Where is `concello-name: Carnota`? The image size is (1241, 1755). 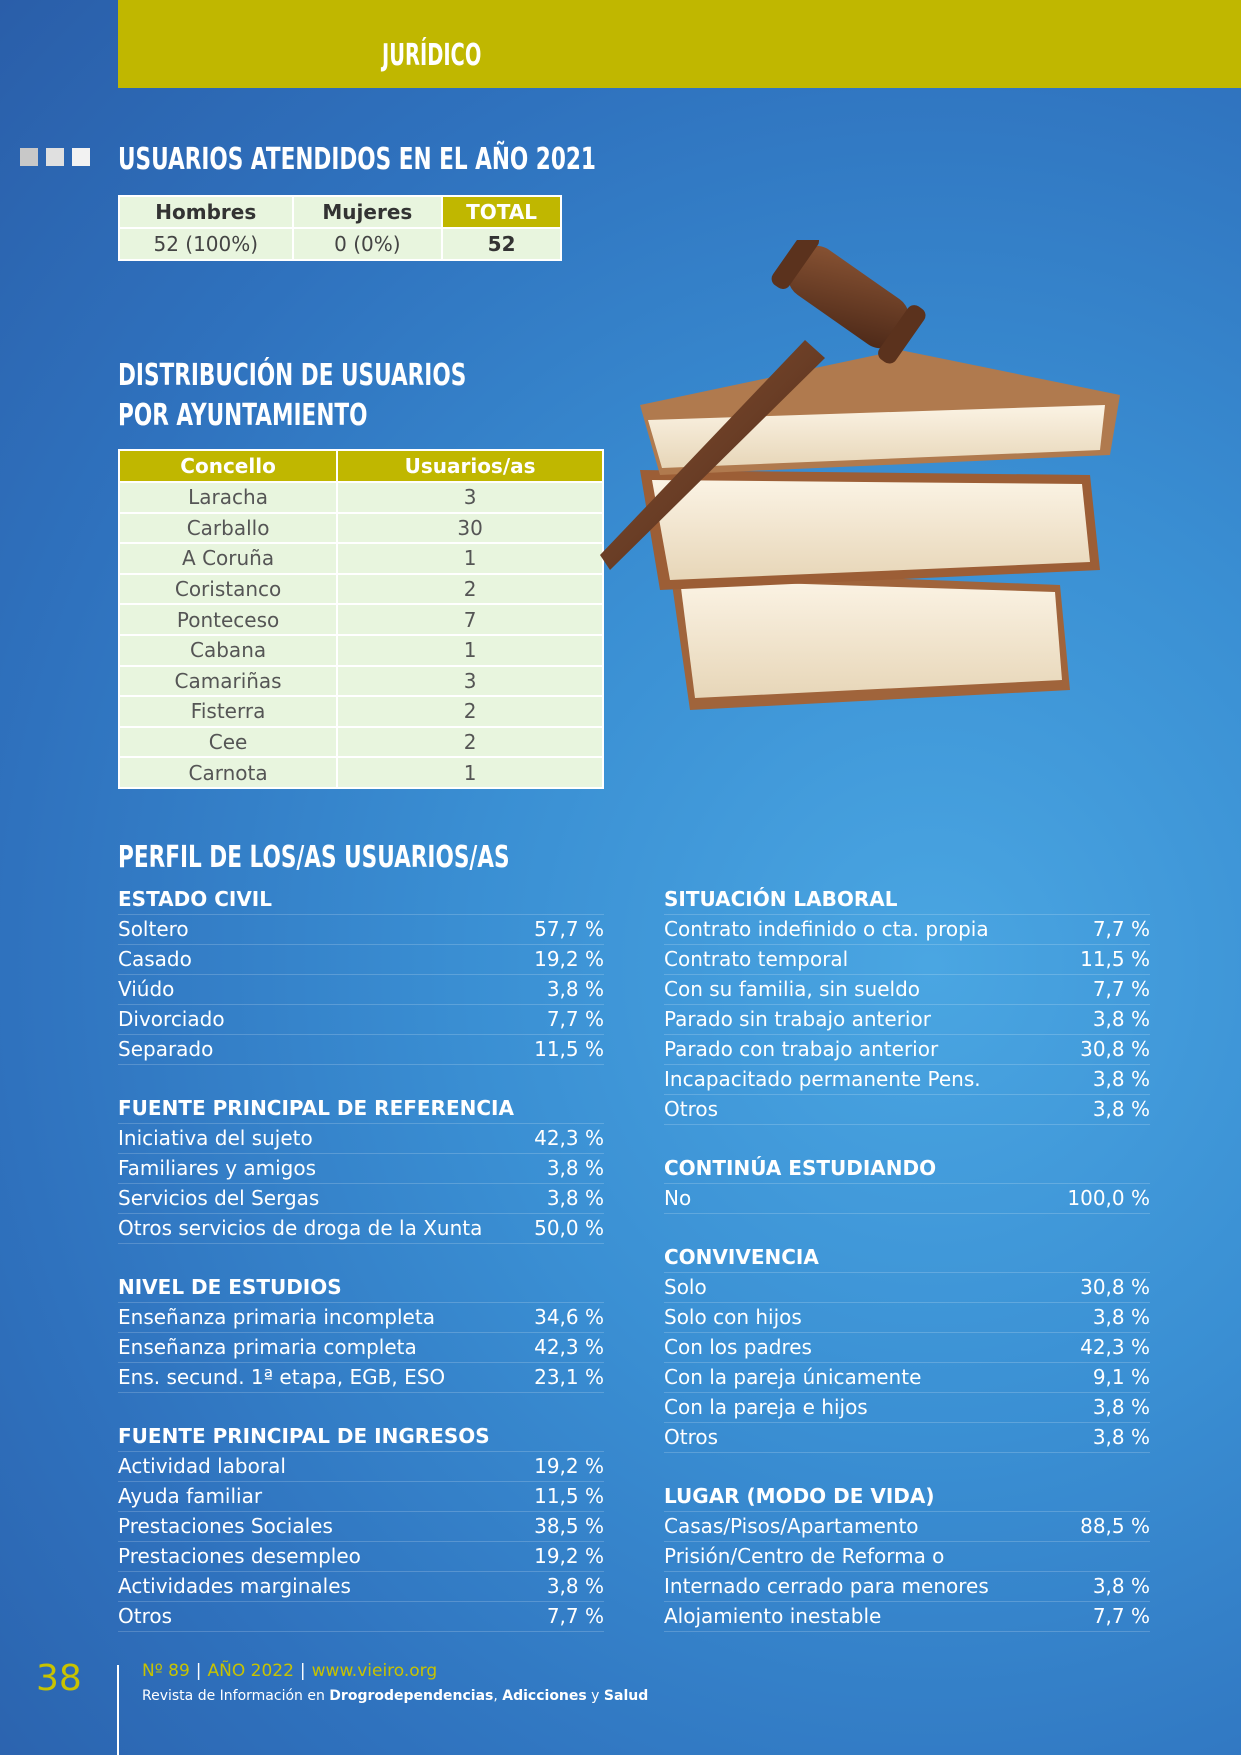 concello-name: Carnota is located at coordinates (228, 772).